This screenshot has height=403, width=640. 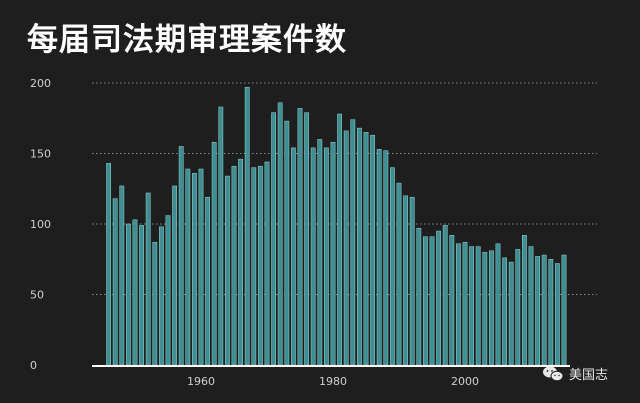 I want to click on bar-1970, so click(x=267, y=263).